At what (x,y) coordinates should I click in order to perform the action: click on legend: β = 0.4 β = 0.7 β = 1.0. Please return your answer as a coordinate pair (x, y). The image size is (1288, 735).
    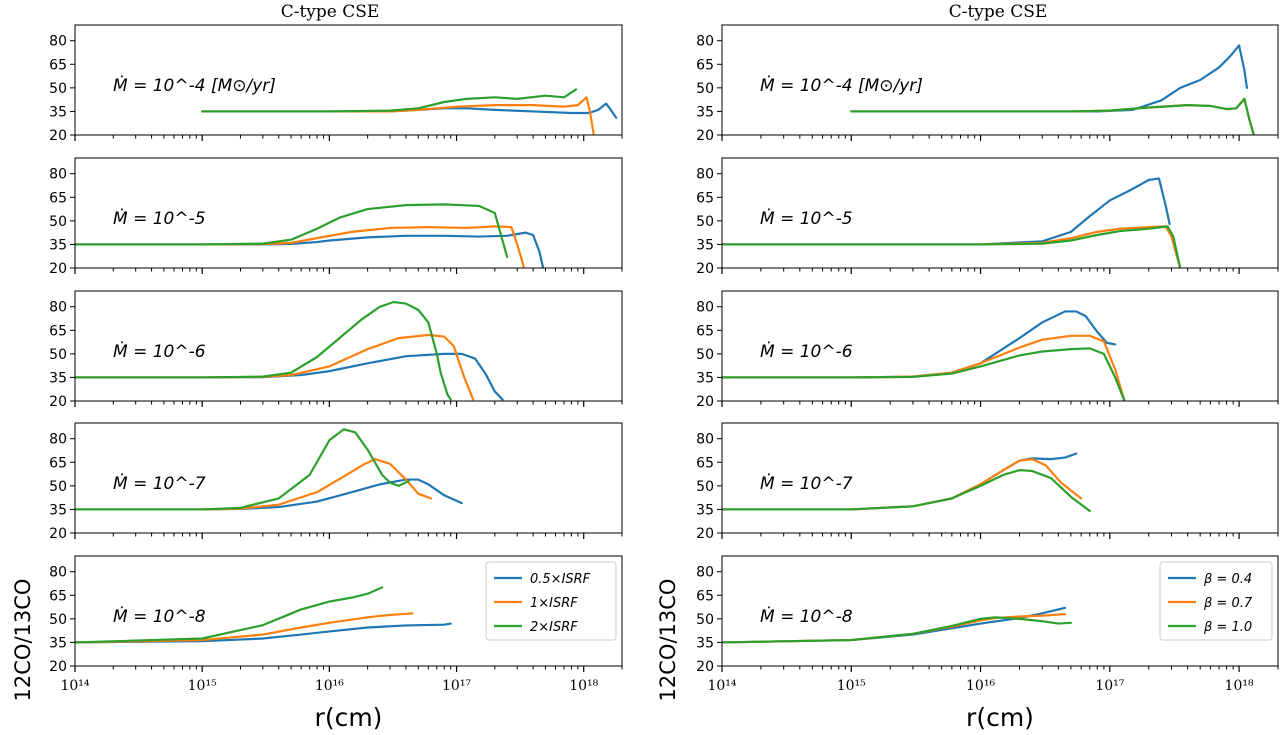
    Looking at the image, I should click on (1216, 601).